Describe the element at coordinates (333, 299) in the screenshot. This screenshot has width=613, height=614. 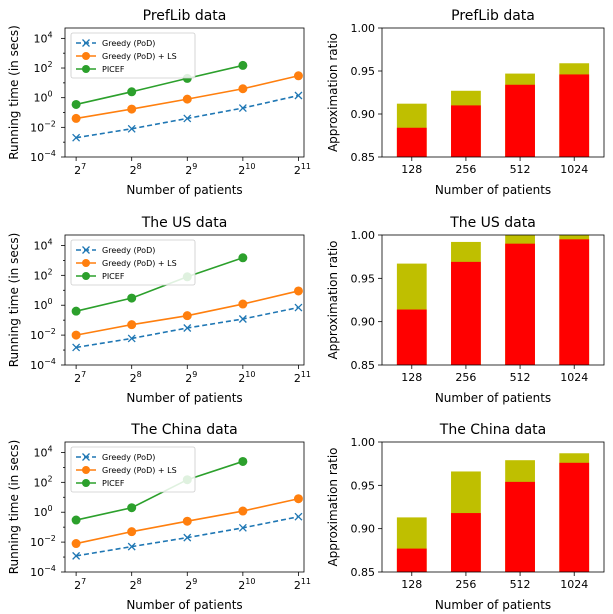
I see `y-axis-label: Approximation ratio` at that location.